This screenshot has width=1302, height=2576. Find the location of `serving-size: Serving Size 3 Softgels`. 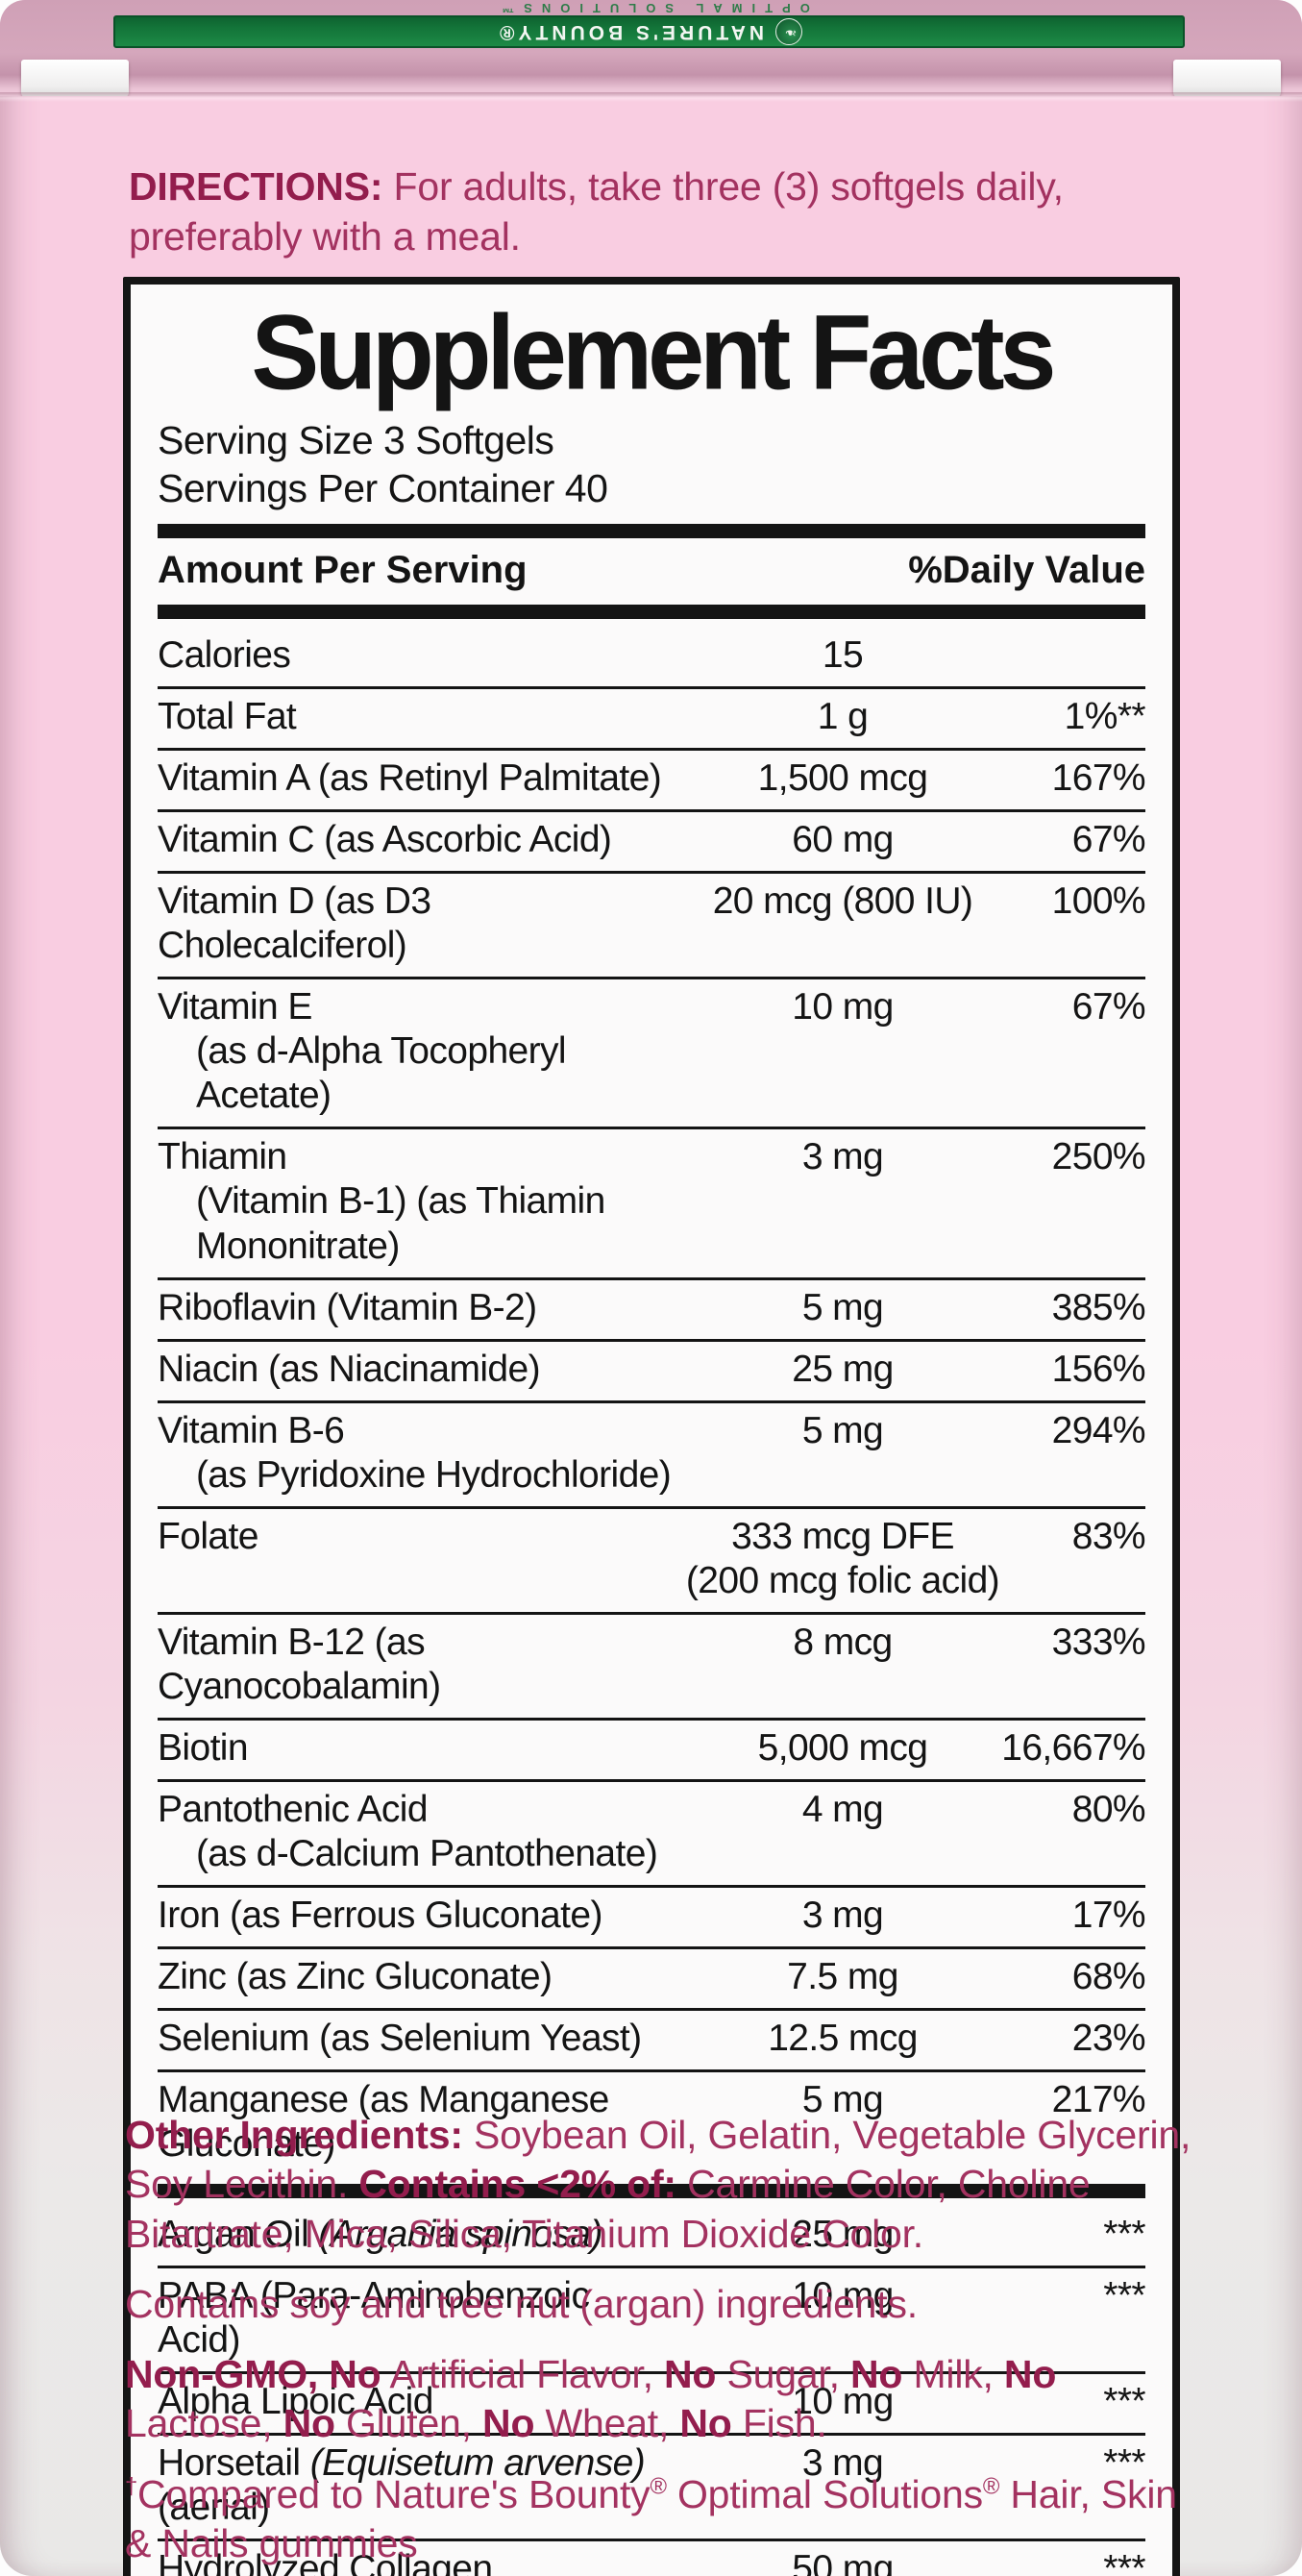

serving-size: Serving Size 3 Softgels is located at coordinates (356, 440).